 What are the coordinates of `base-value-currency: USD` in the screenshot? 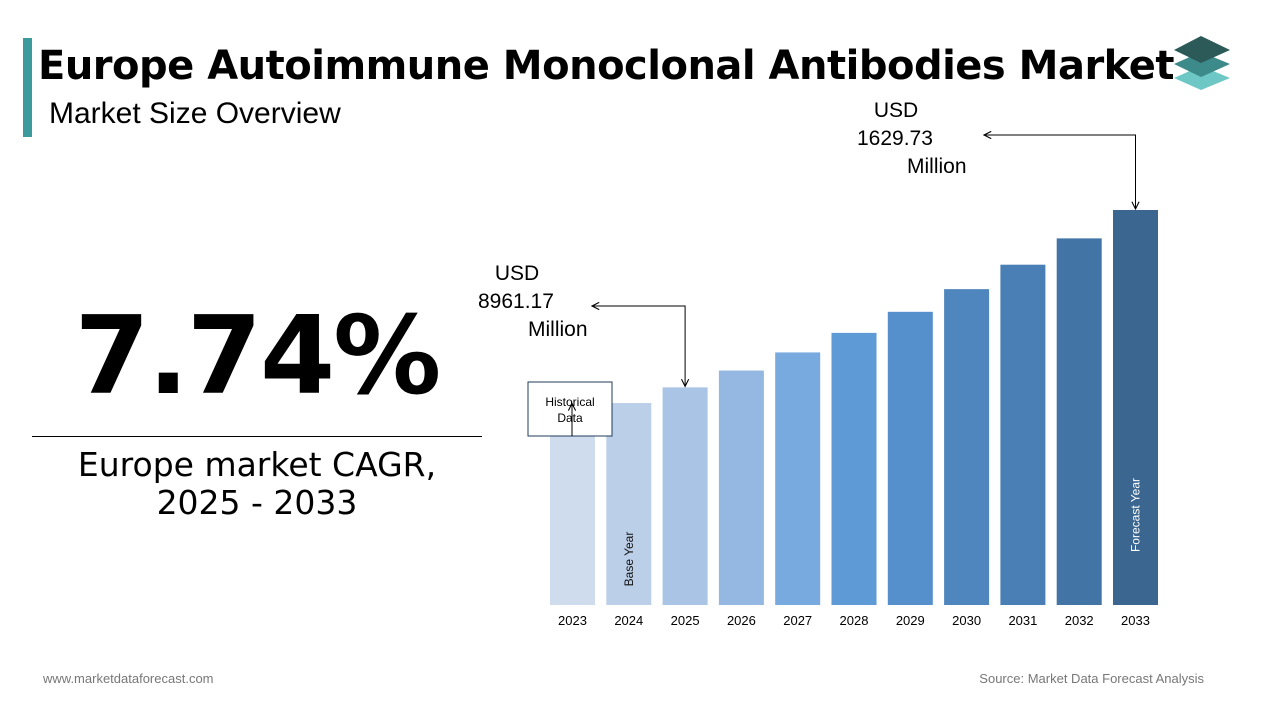 It's located at (517, 273).